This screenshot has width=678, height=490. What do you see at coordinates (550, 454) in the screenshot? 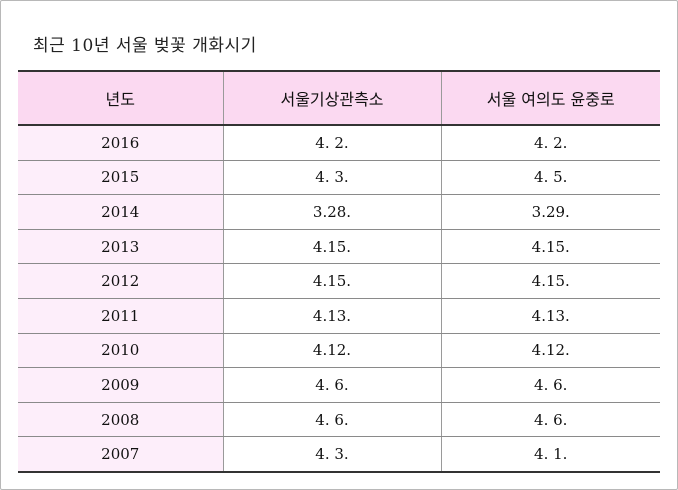
I see `yeouido-date-cell: 4. 1.` at bounding box center [550, 454].